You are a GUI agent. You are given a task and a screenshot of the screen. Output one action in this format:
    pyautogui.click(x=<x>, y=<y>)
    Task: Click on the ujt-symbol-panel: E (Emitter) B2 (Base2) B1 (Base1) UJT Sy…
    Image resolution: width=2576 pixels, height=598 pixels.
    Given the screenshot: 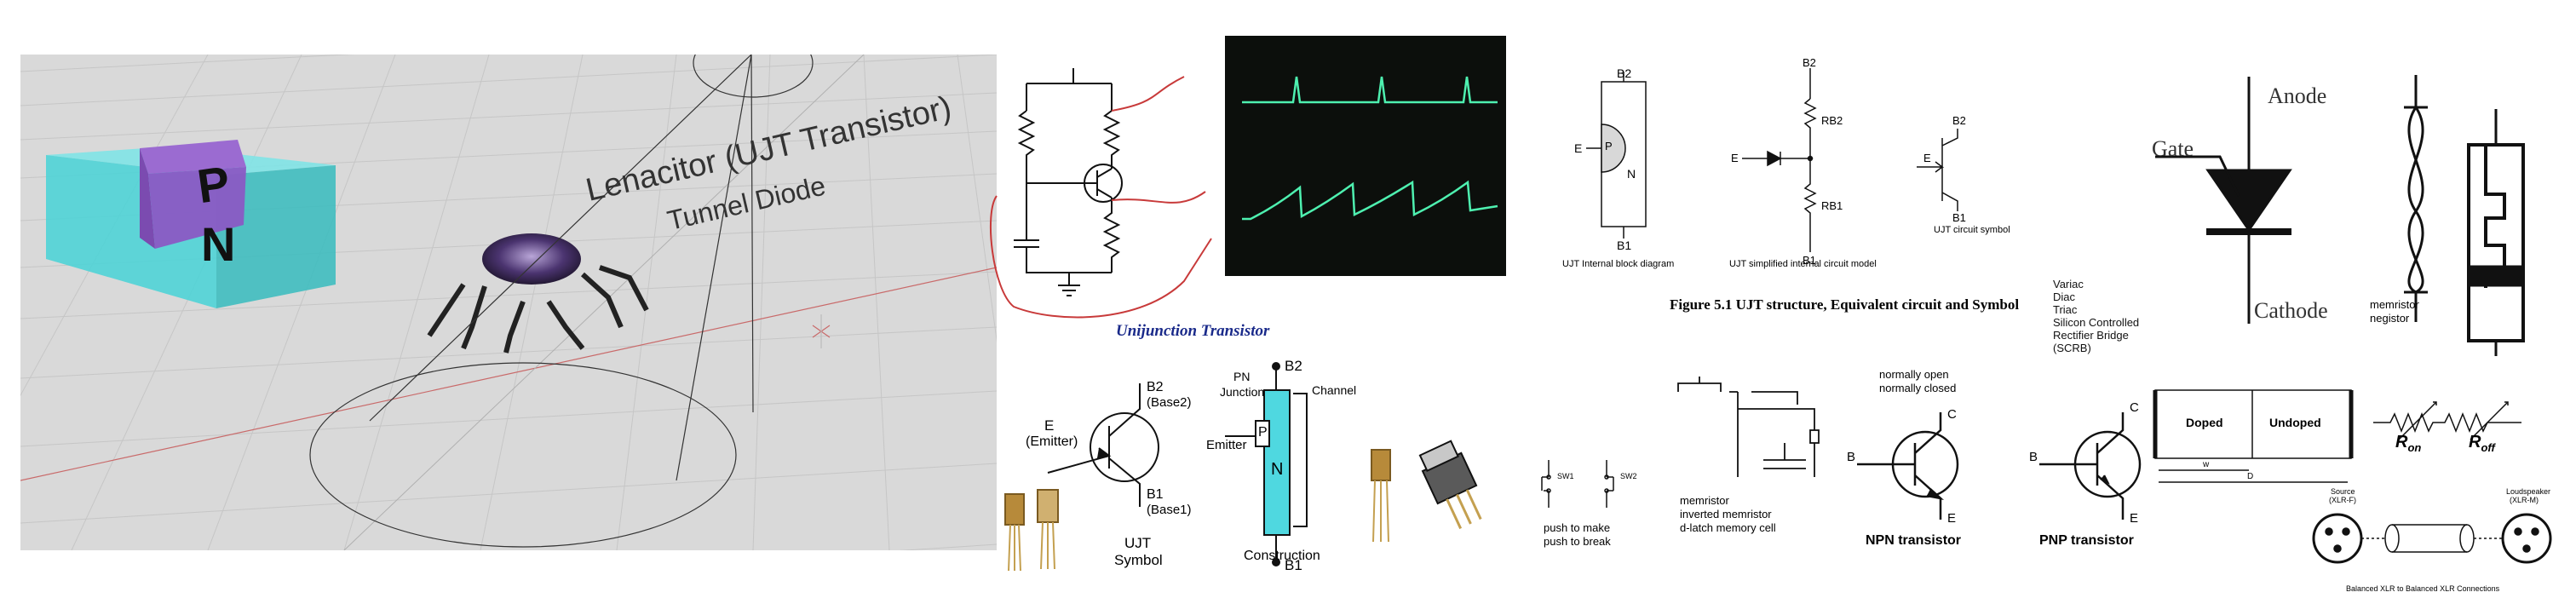 What is the action you would take?
    pyautogui.click(x=1107, y=473)
    